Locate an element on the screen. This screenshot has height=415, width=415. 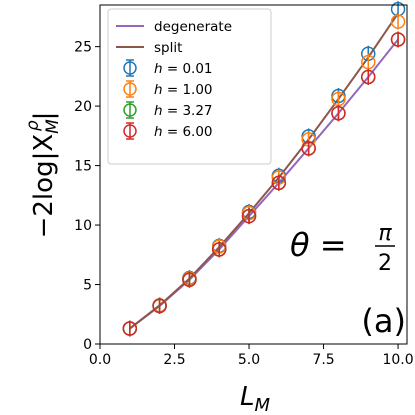
legend-label: degenerate is located at coordinates (193, 27).